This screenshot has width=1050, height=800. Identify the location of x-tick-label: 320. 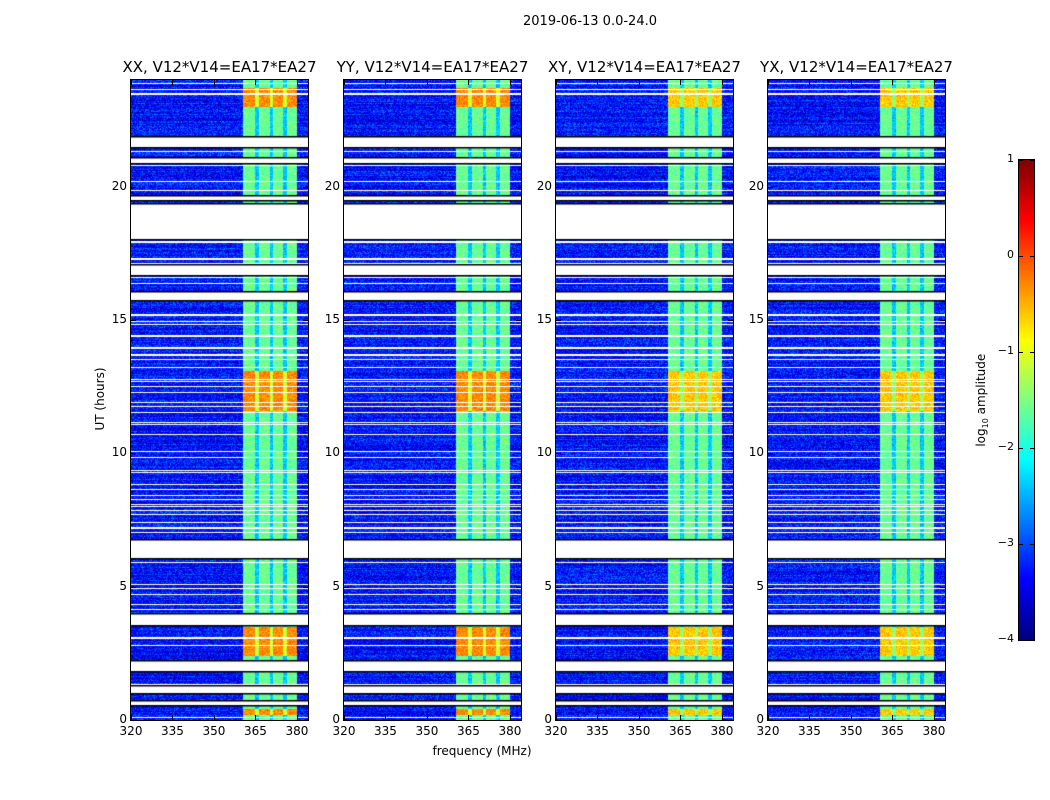
(768, 731).